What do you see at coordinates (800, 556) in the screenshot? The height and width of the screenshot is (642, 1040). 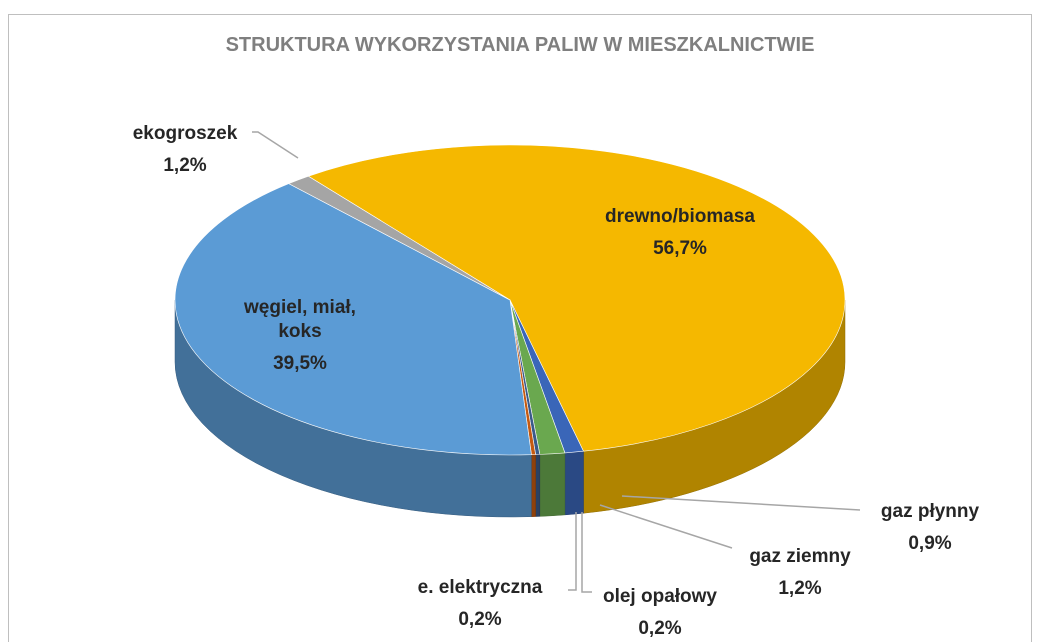 I see `slice-label: gaz ziemny` at bounding box center [800, 556].